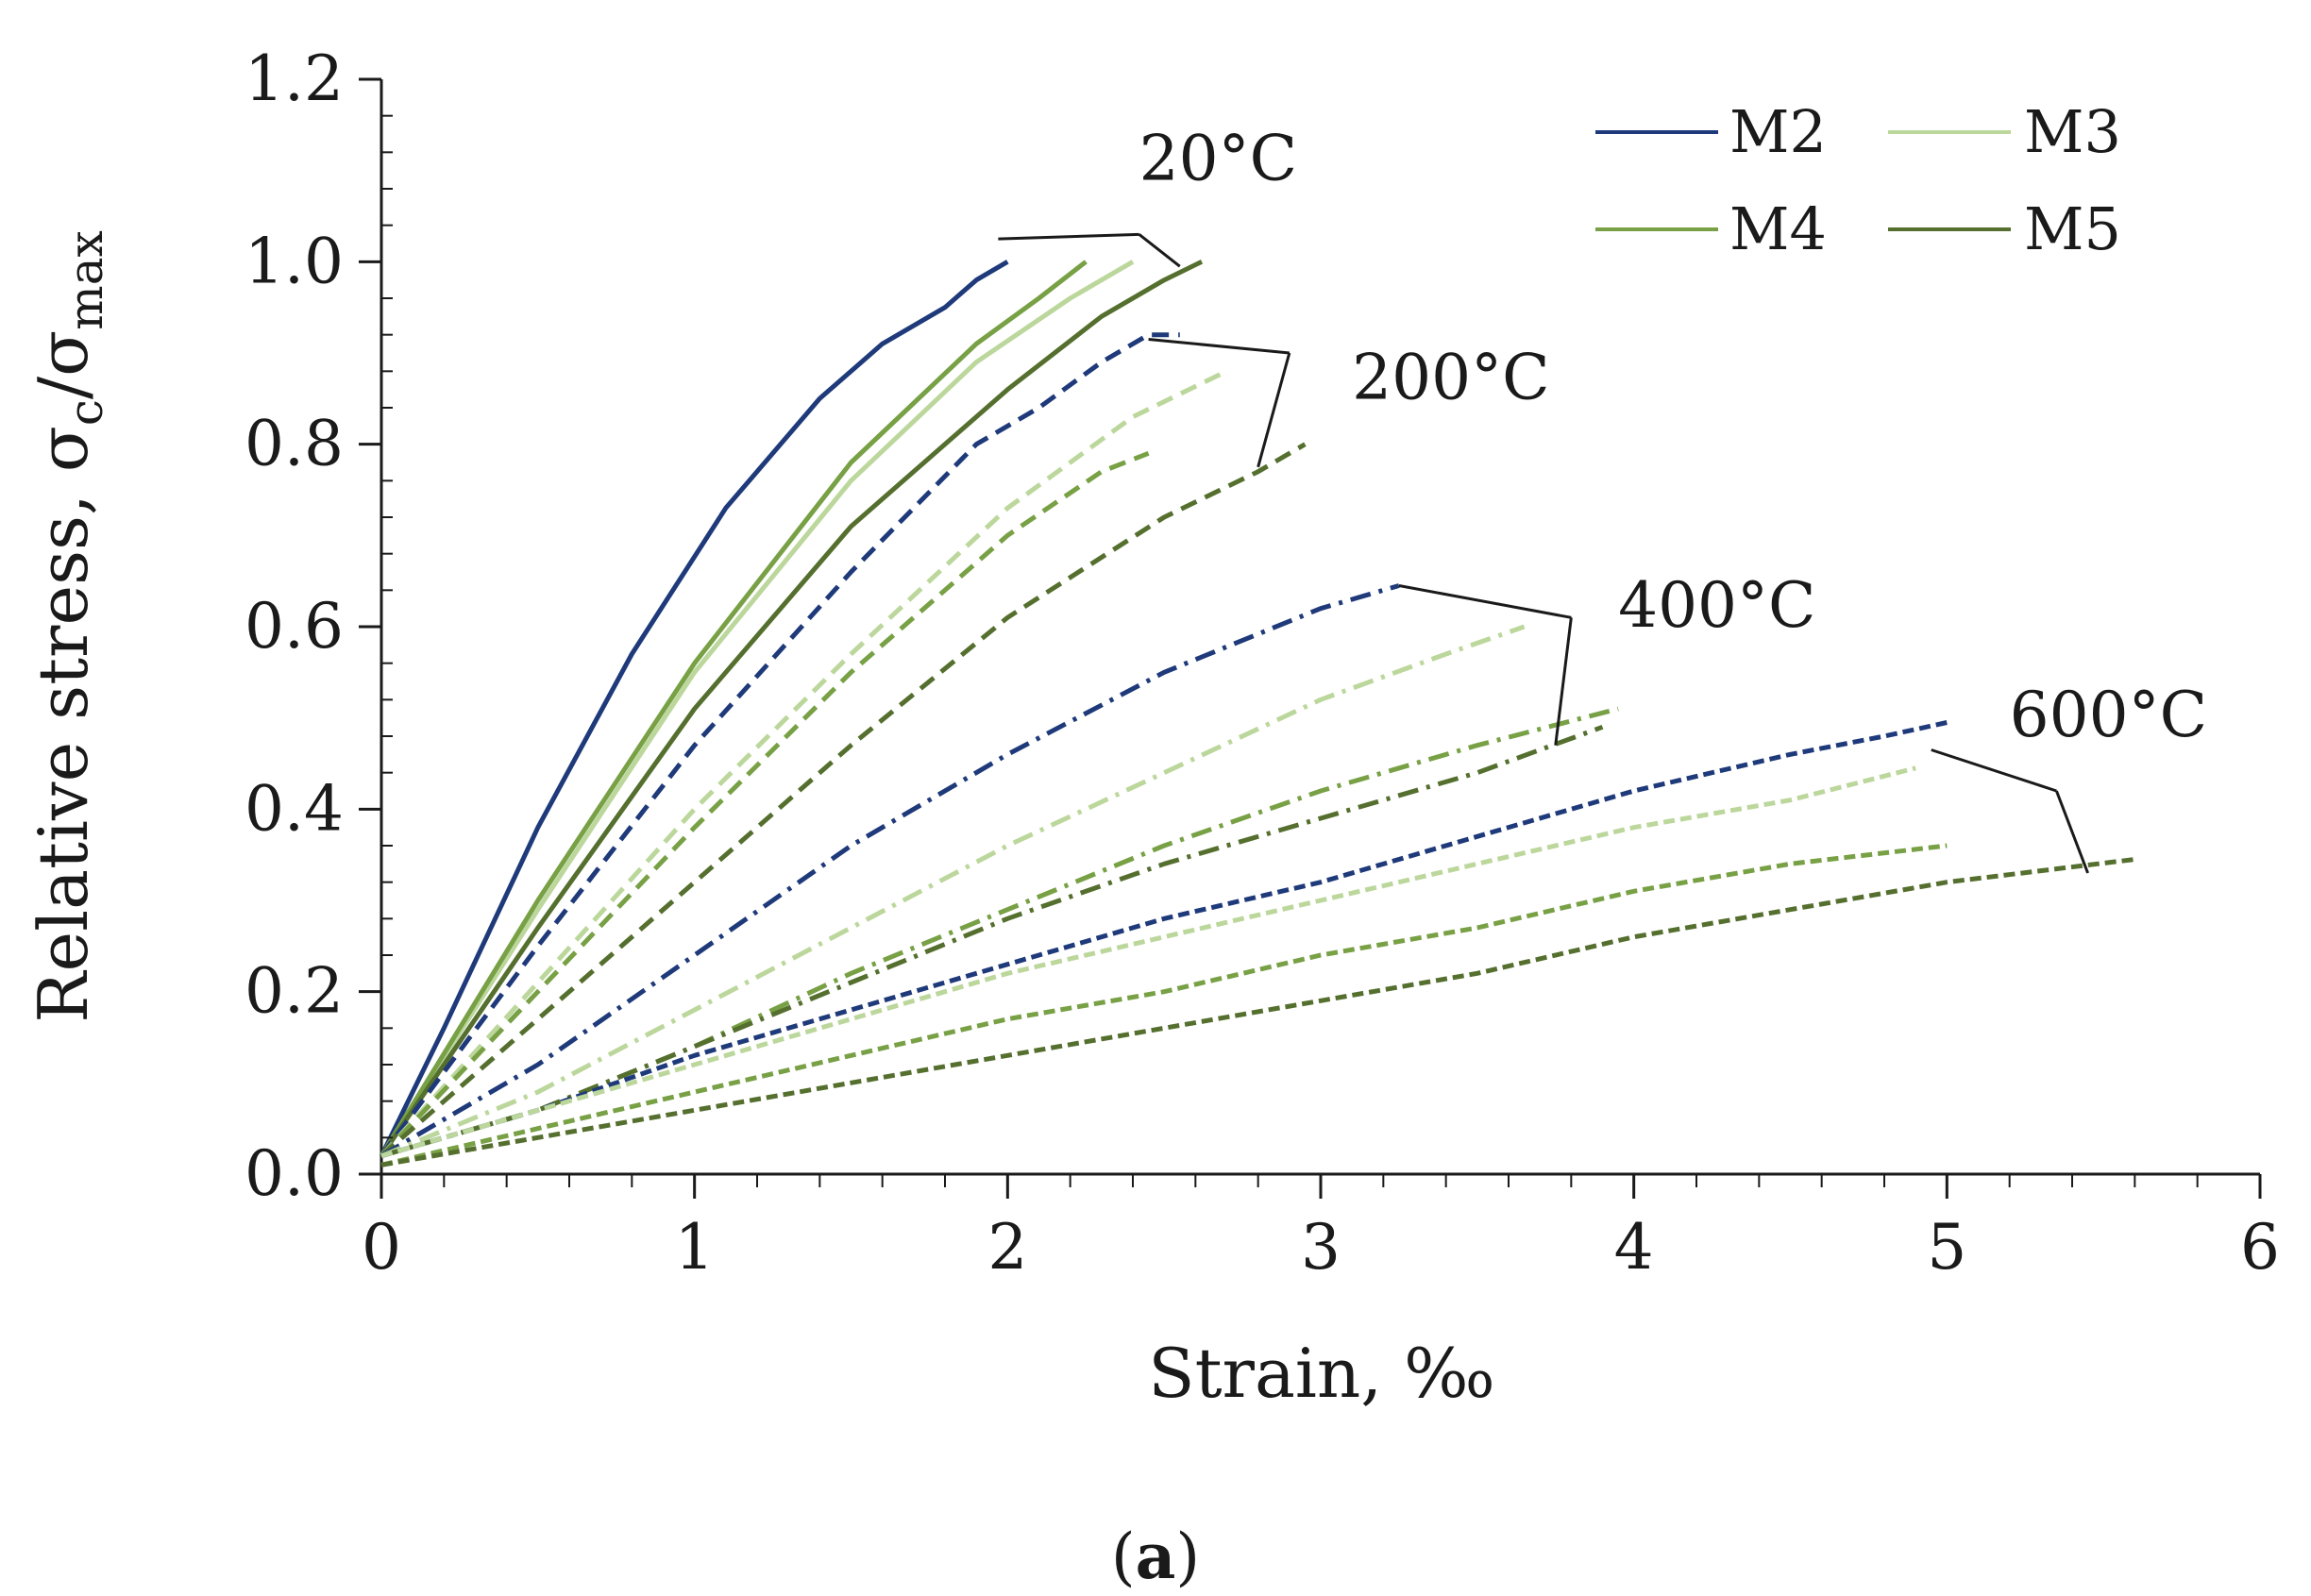  Describe the element at coordinates (294, 1173) in the screenshot. I see `y-tick-label: 0.0` at that location.